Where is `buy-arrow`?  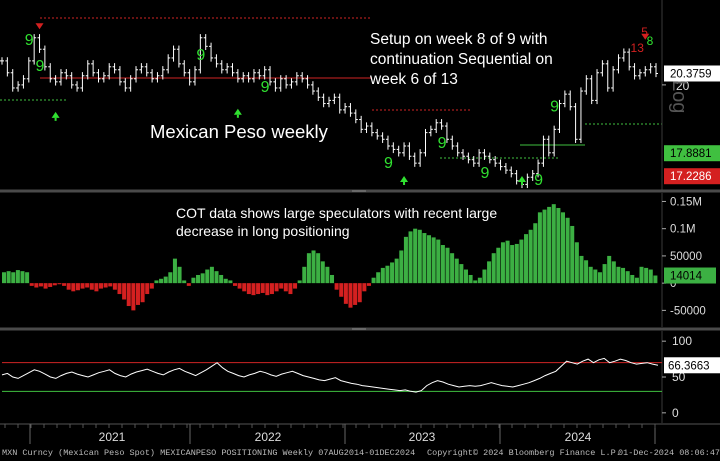 buy-arrow is located at coordinates (237, 111).